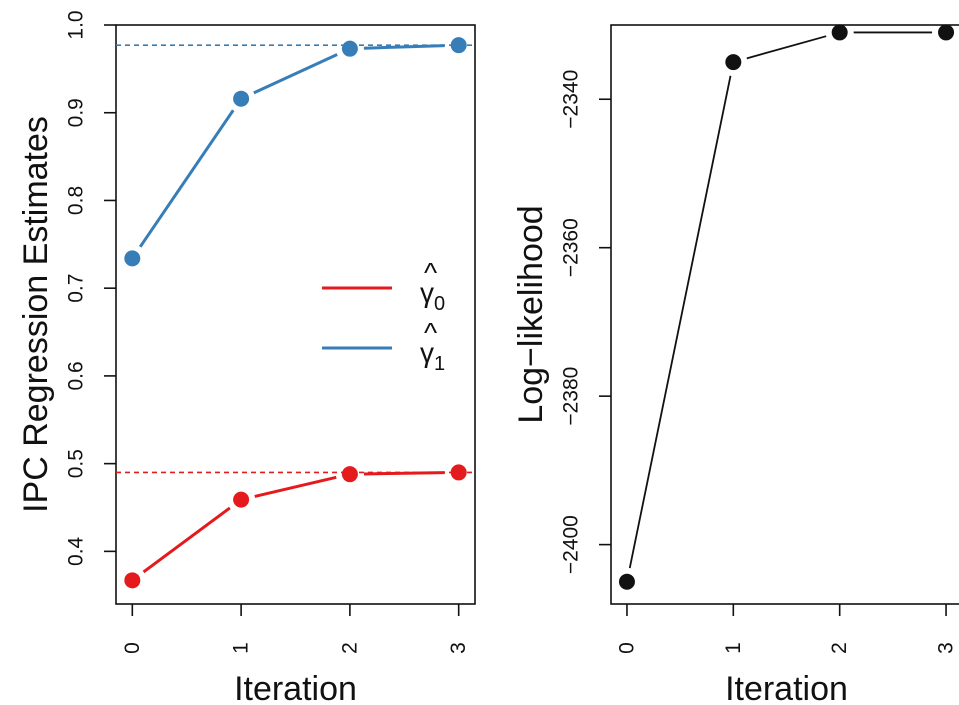 Image resolution: width=959 pixels, height=705 pixels. Describe the element at coordinates (531, 314) in the screenshot. I see `y-axis-title: Log−likelihood` at that location.